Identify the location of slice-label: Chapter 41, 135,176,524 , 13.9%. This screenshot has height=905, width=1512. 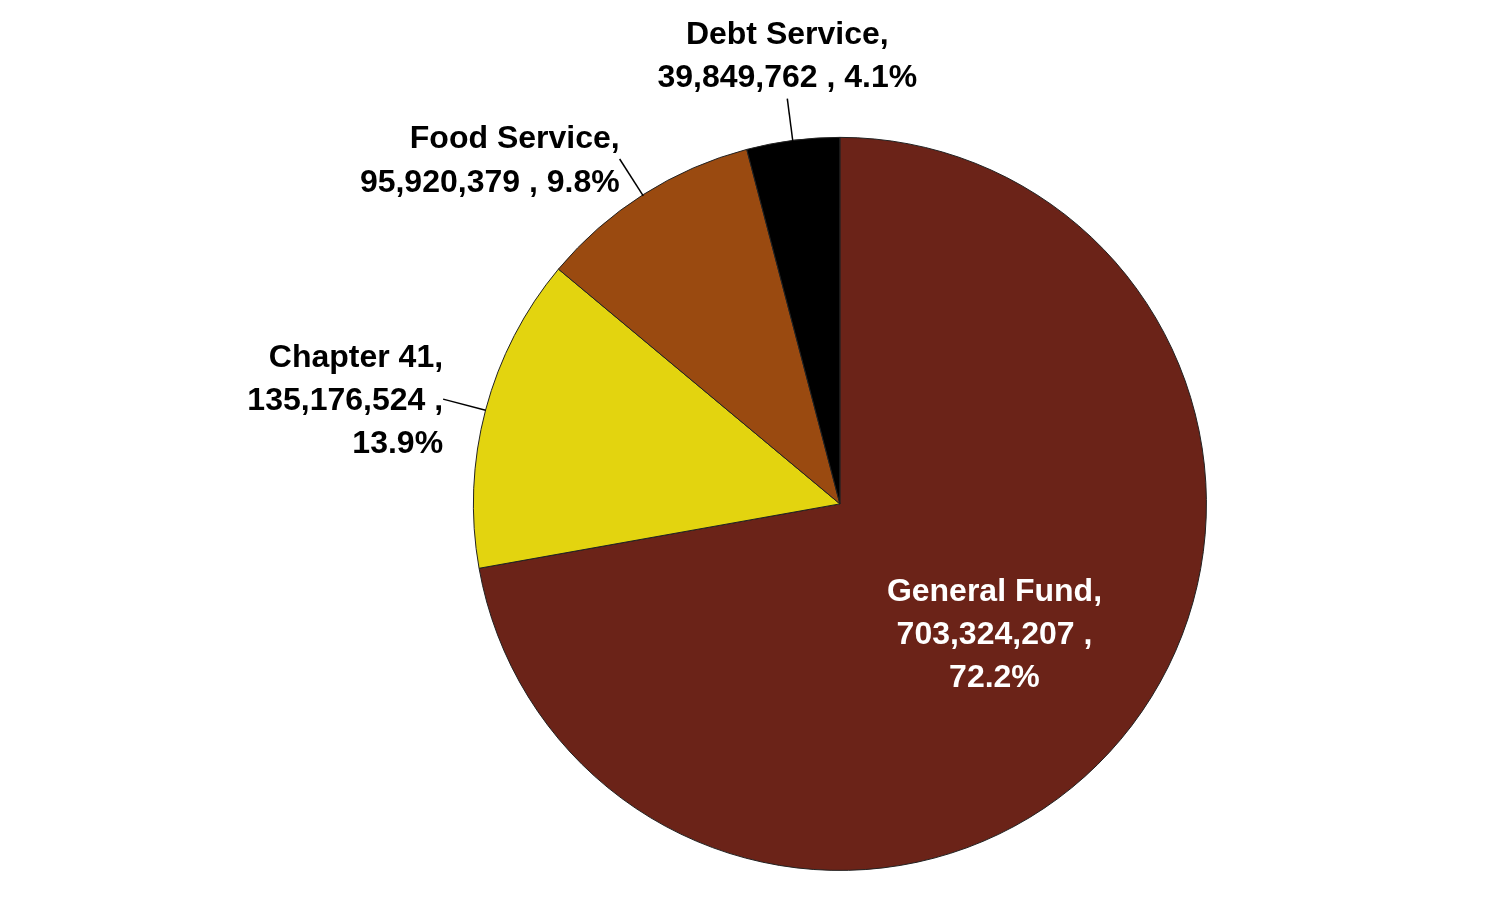
(345, 399).